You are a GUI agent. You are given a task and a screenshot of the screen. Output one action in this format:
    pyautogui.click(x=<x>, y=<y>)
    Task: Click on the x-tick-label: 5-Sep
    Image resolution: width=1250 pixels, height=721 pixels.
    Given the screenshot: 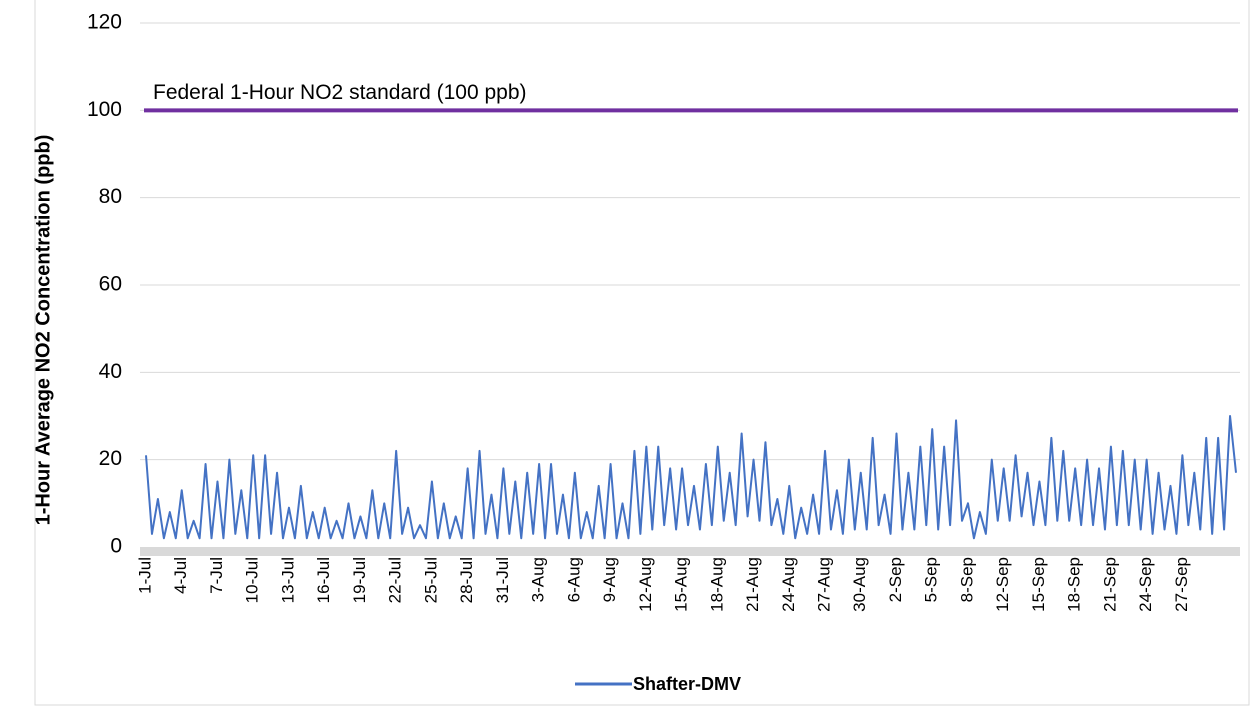 What is the action you would take?
    pyautogui.click(x=931, y=579)
    